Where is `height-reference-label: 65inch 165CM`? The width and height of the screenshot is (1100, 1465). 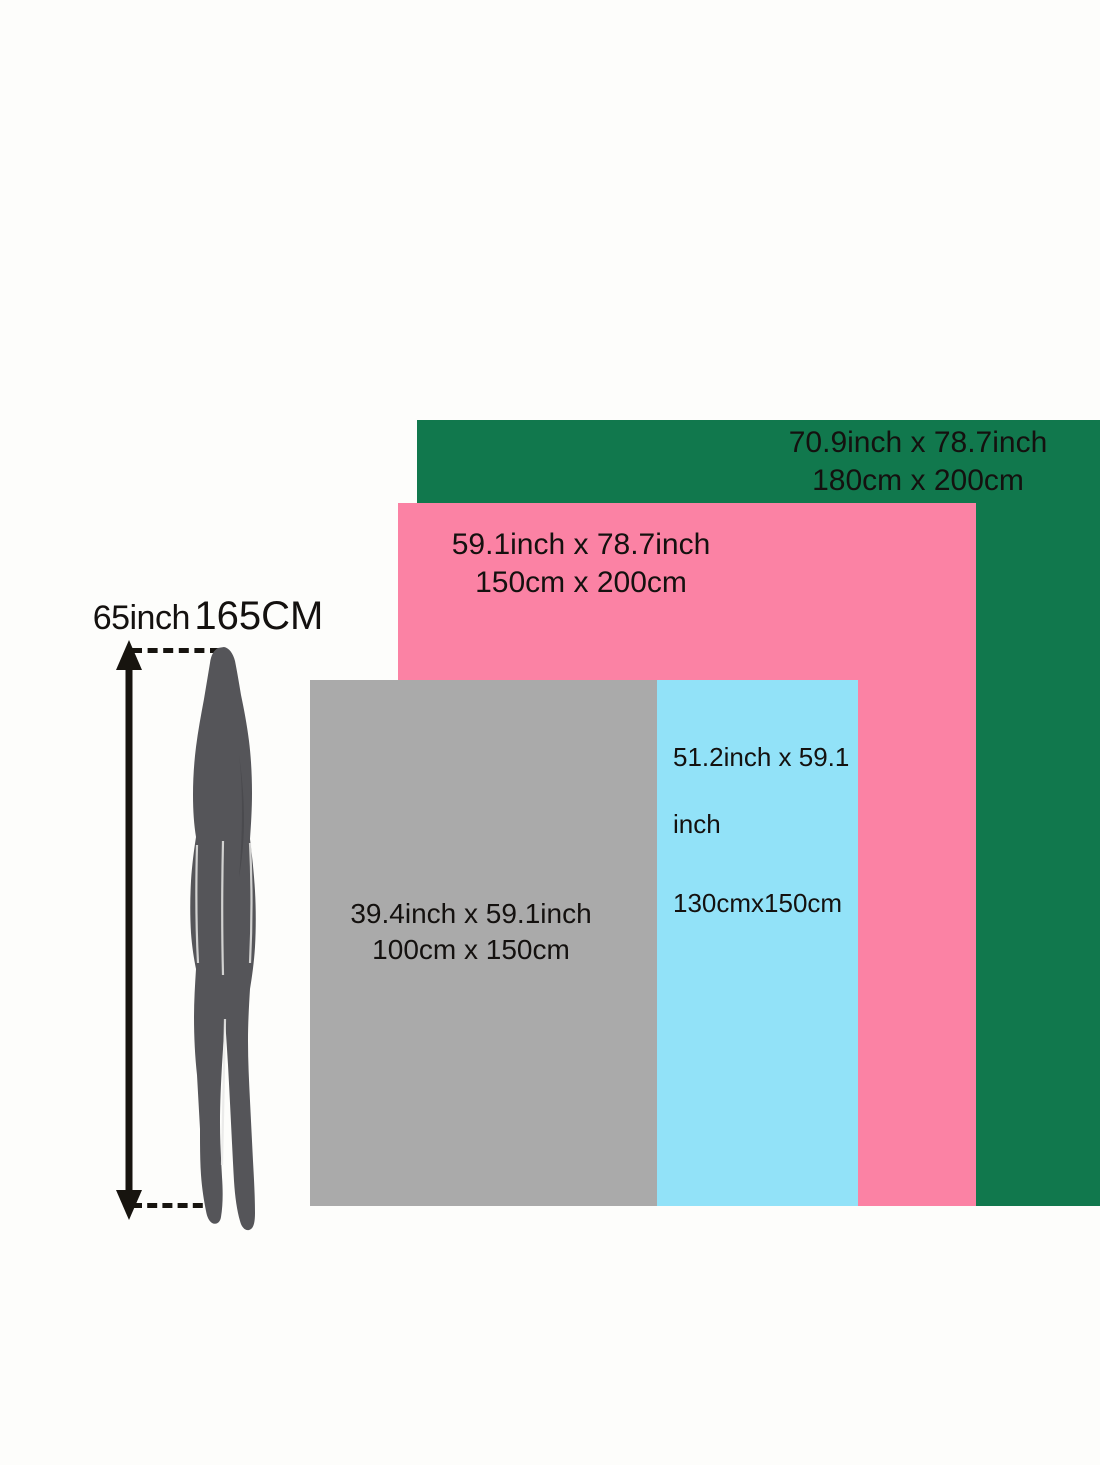 height-reference-label: 65inch 165CM is located at coordinates (208, 616).